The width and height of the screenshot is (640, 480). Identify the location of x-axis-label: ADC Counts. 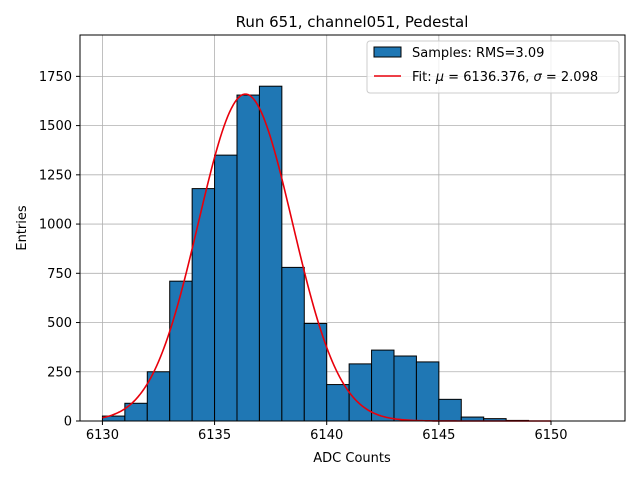
(352, 458).